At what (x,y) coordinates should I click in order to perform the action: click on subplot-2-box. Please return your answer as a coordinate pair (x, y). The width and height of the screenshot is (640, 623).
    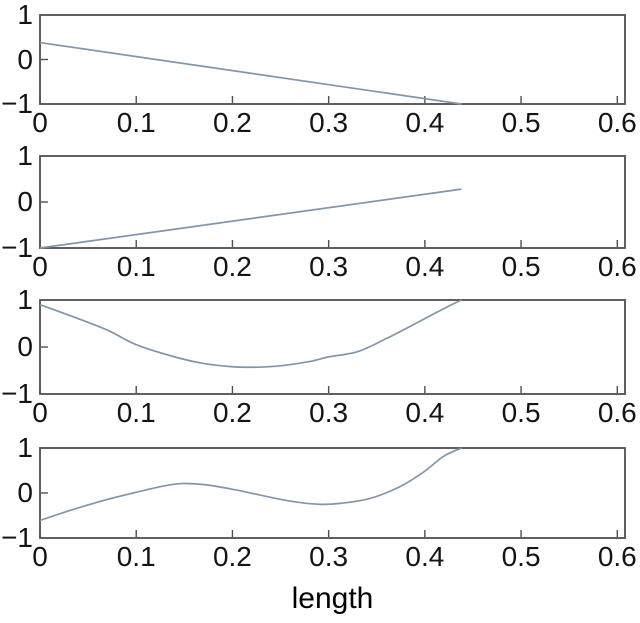
    Looking at the image, I should click on (332, 202).